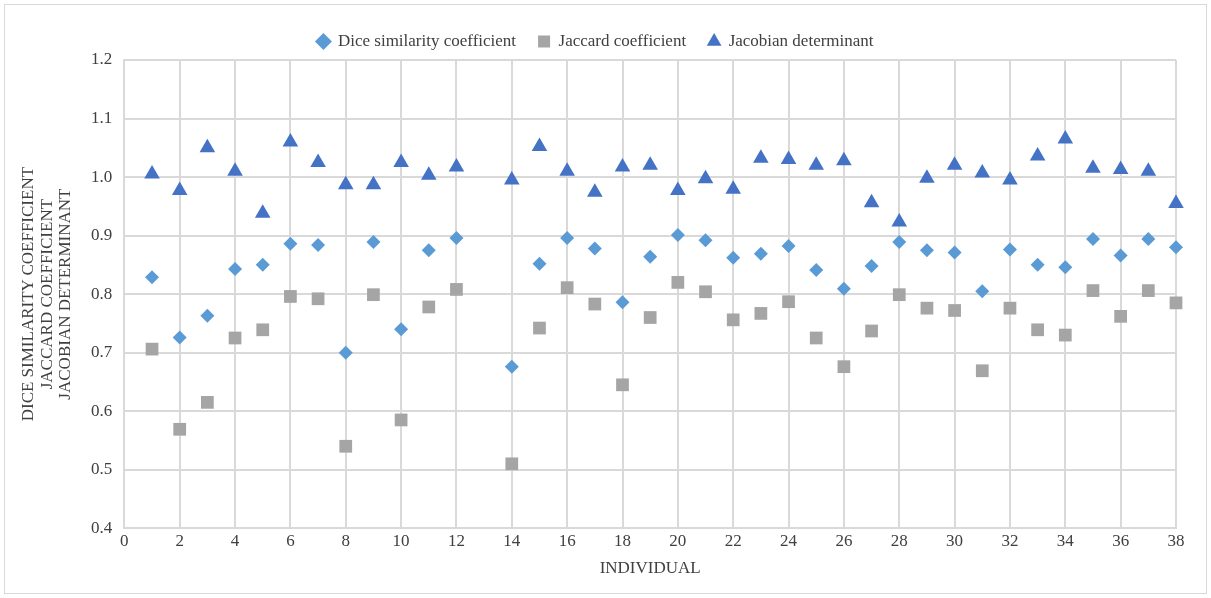 The width and height of the screenshot is (1211, 598). Describe the element at coordinates (1176, 540) in the screenshot. I see `x-tick-label: 38` at that location.